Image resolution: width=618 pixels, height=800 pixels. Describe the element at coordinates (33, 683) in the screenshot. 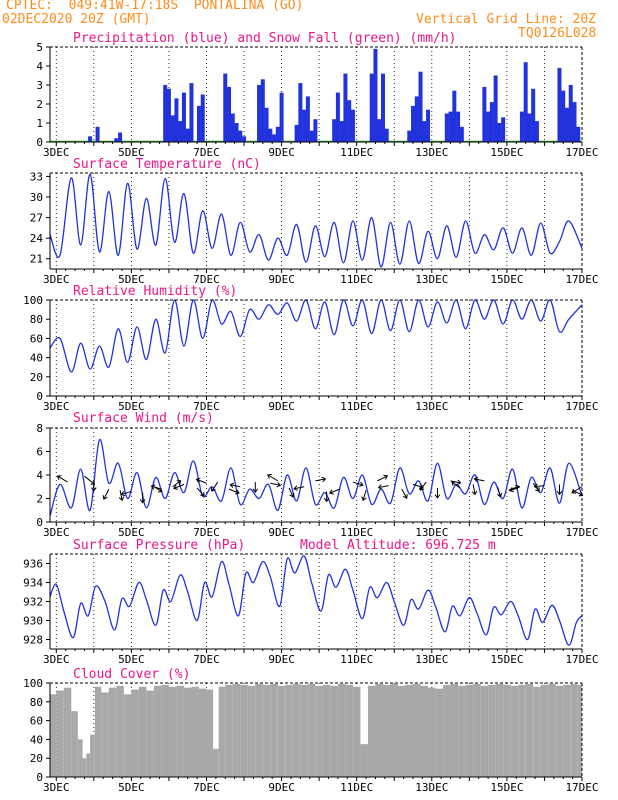

I see `y-tick-label: 100` at that location.